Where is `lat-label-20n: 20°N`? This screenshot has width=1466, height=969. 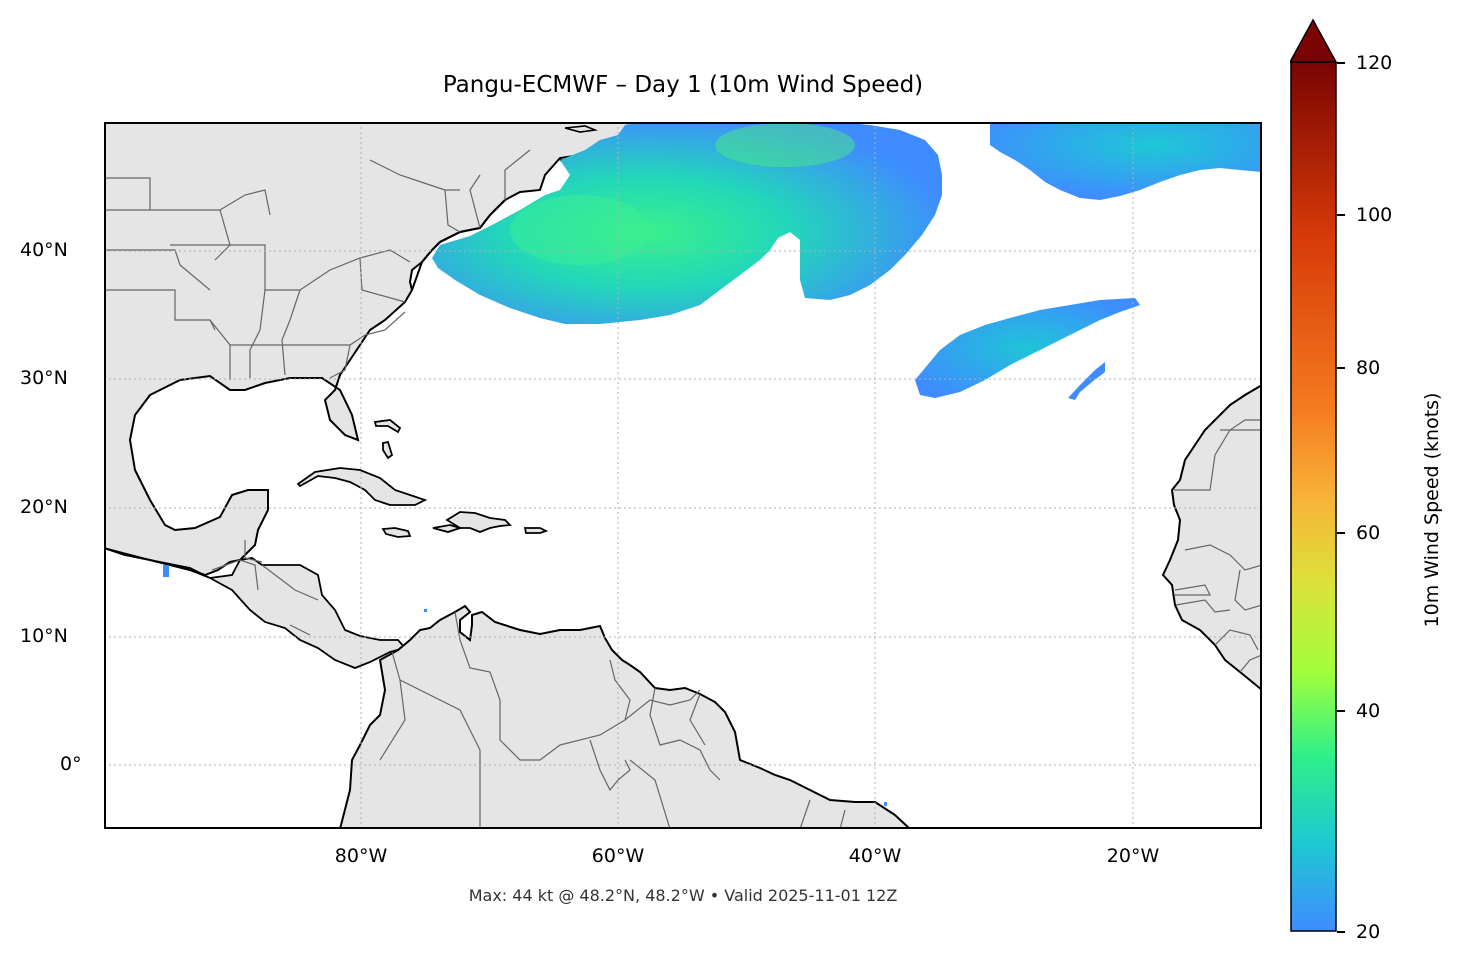 lat-label-20n: 20°N is located at coordinates (44, 507).